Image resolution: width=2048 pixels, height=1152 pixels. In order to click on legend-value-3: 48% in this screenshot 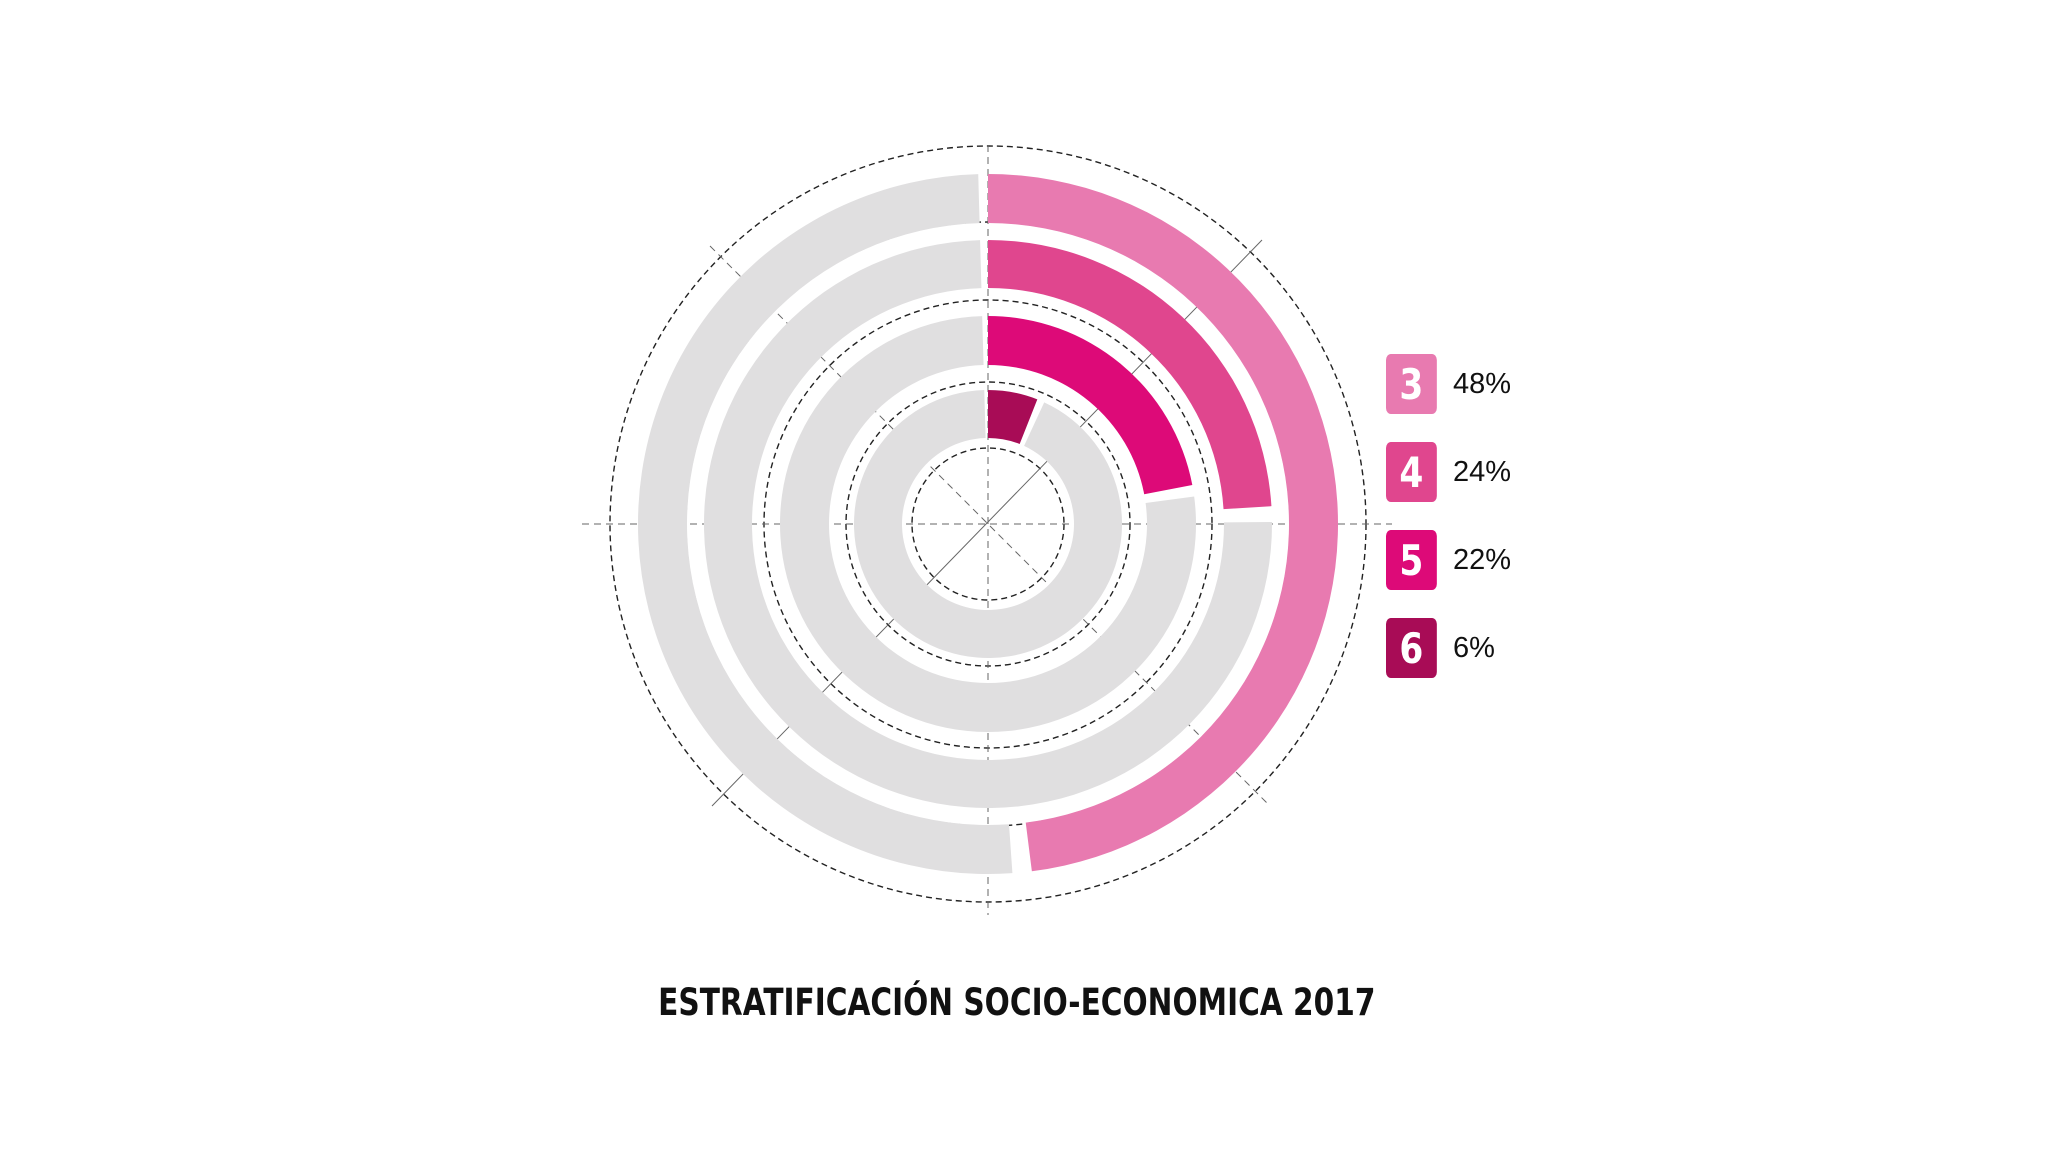, I will do `click(1482, 383)`.